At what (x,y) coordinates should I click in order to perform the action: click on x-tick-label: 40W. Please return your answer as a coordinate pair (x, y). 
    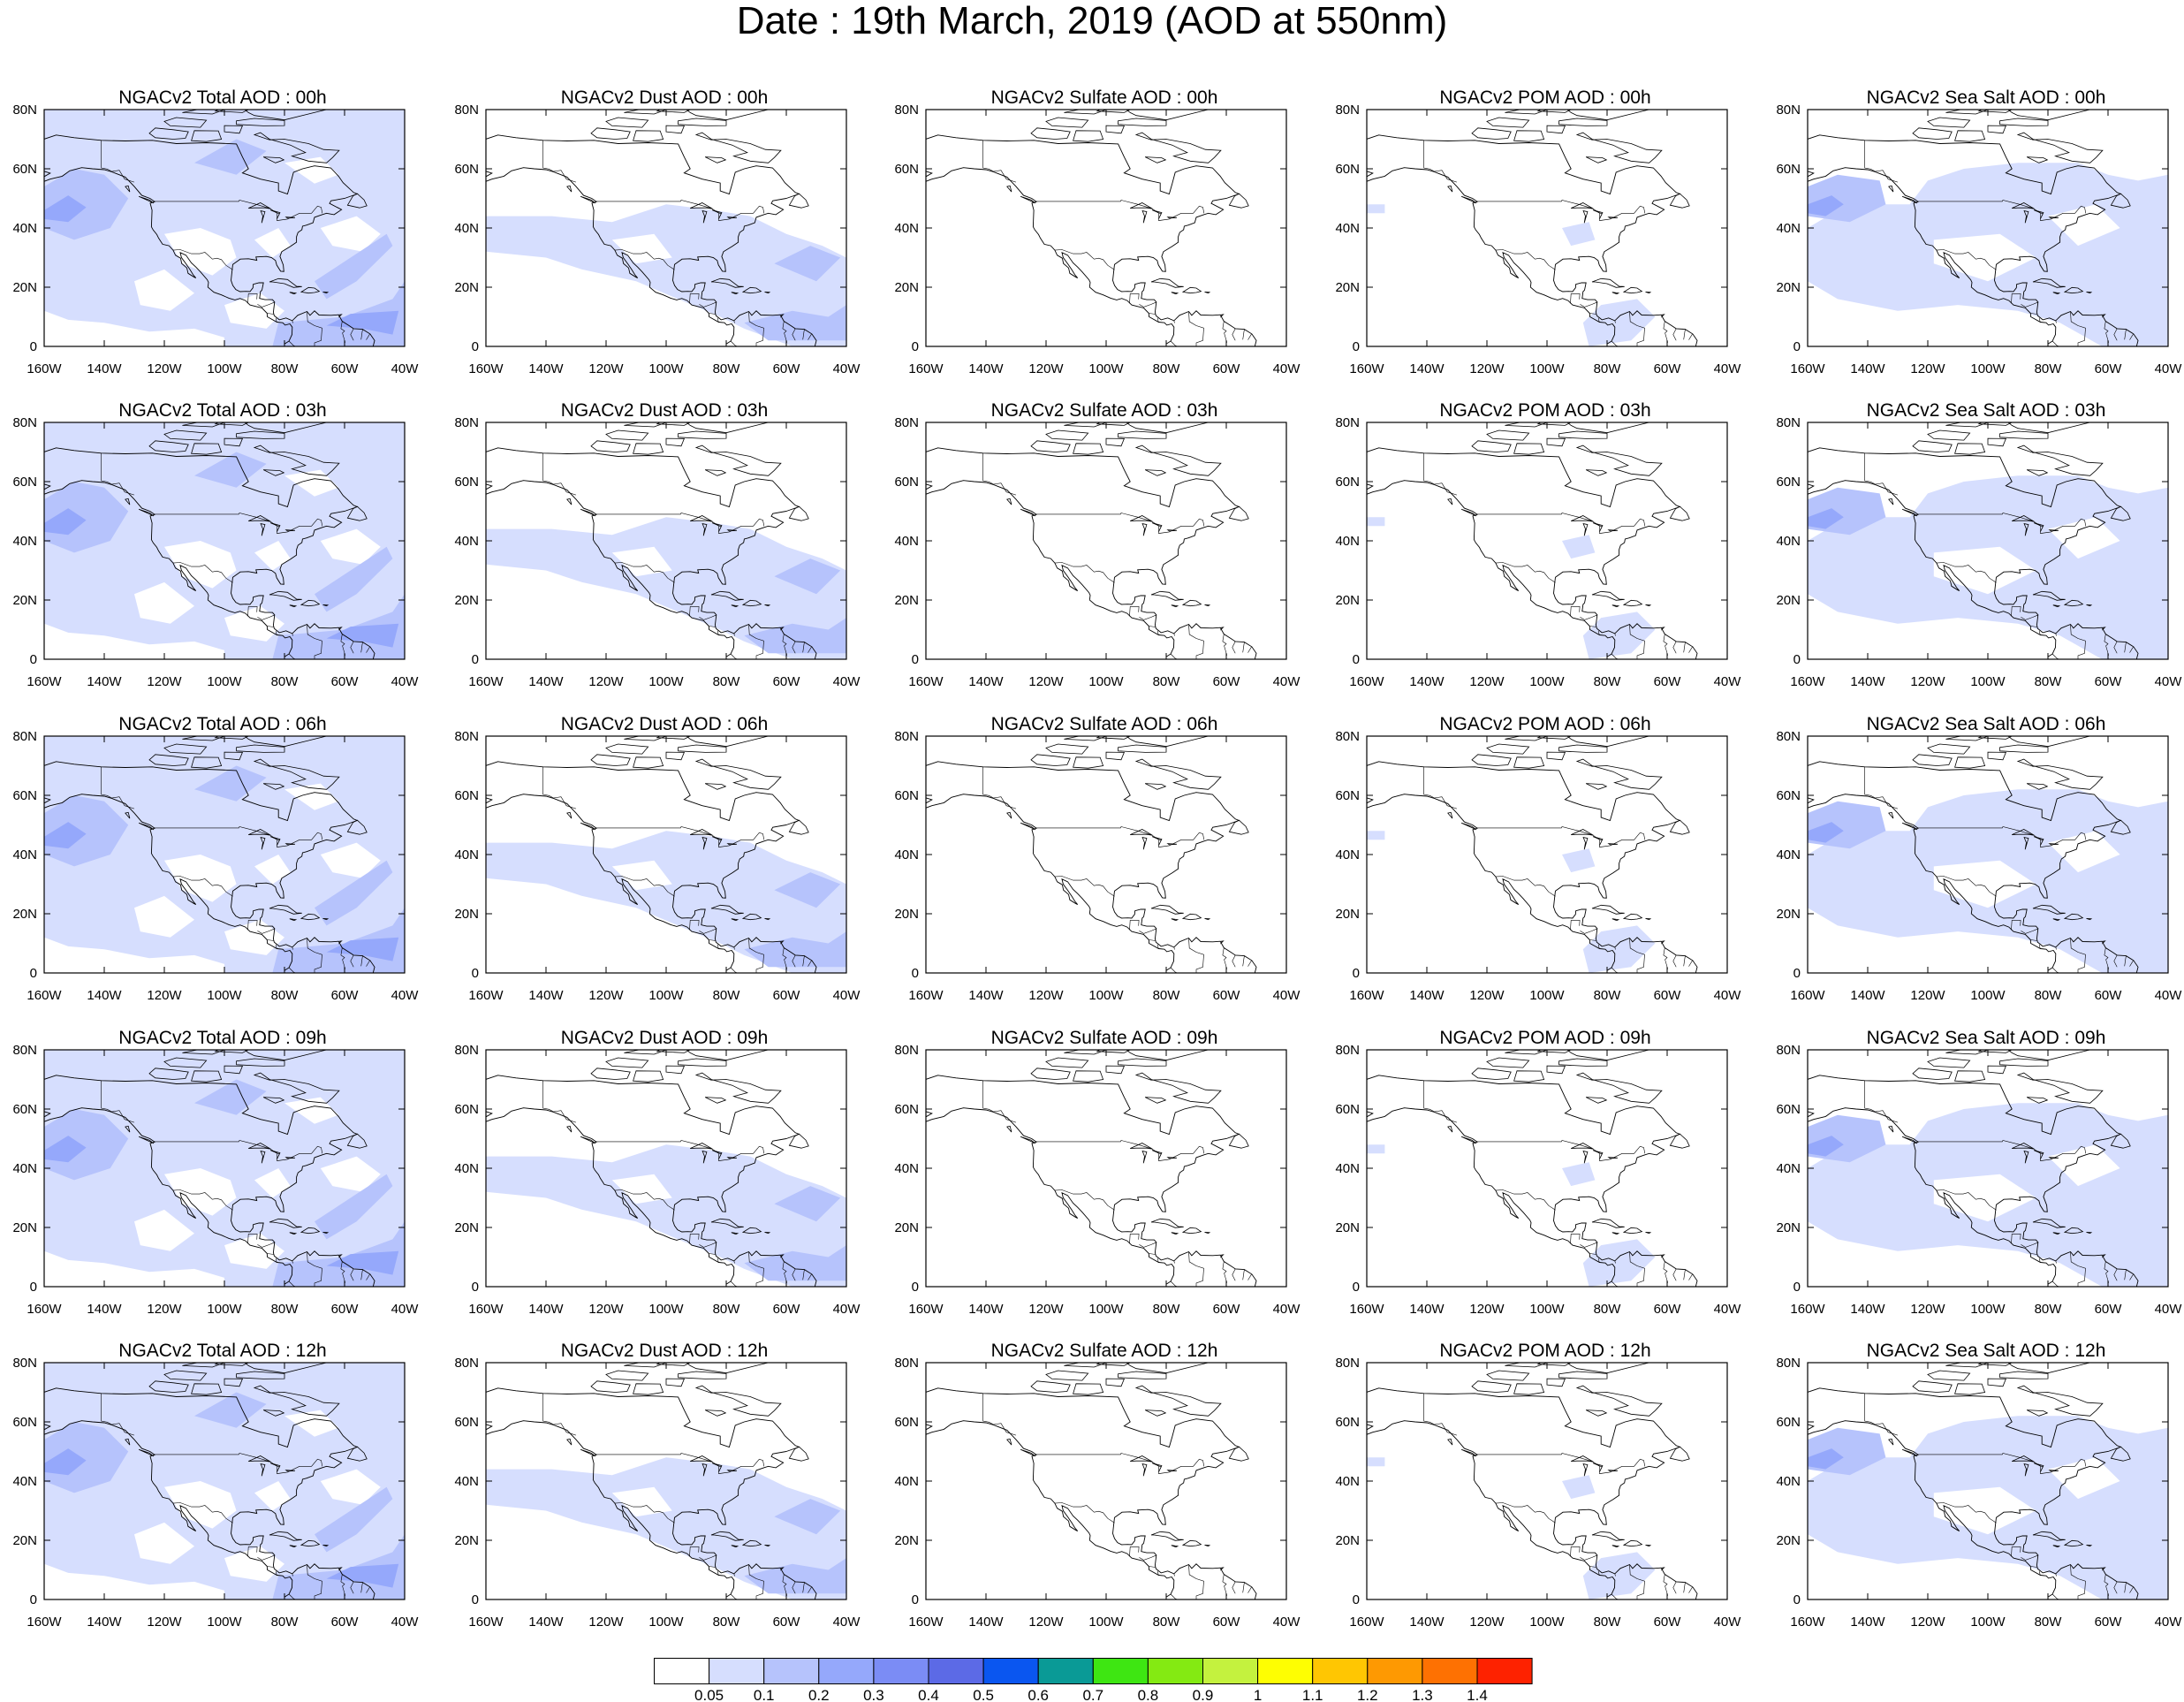
    Looking at the image, I should click on (2169, 681).